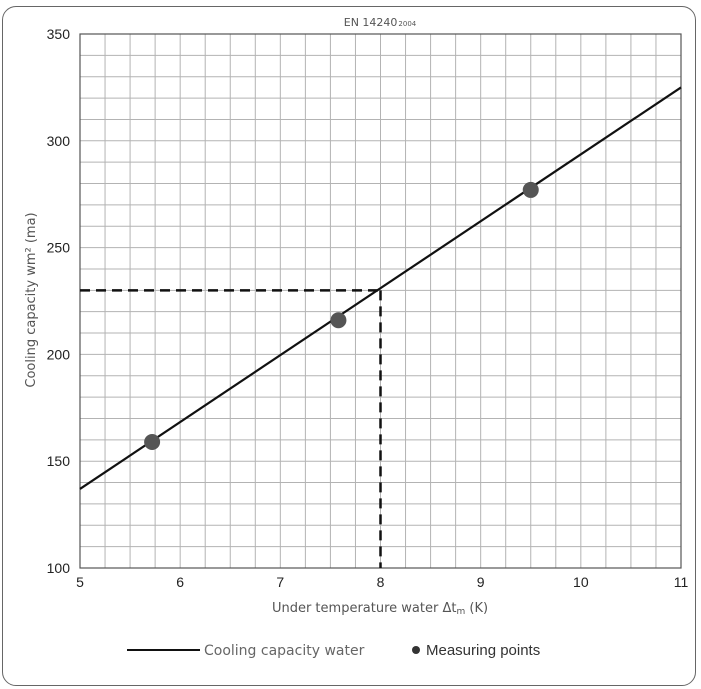 Image resolution: width=701 pixels, height=689 pixels. I want to click on chart-title: EN 142402004, so click(380, 22).